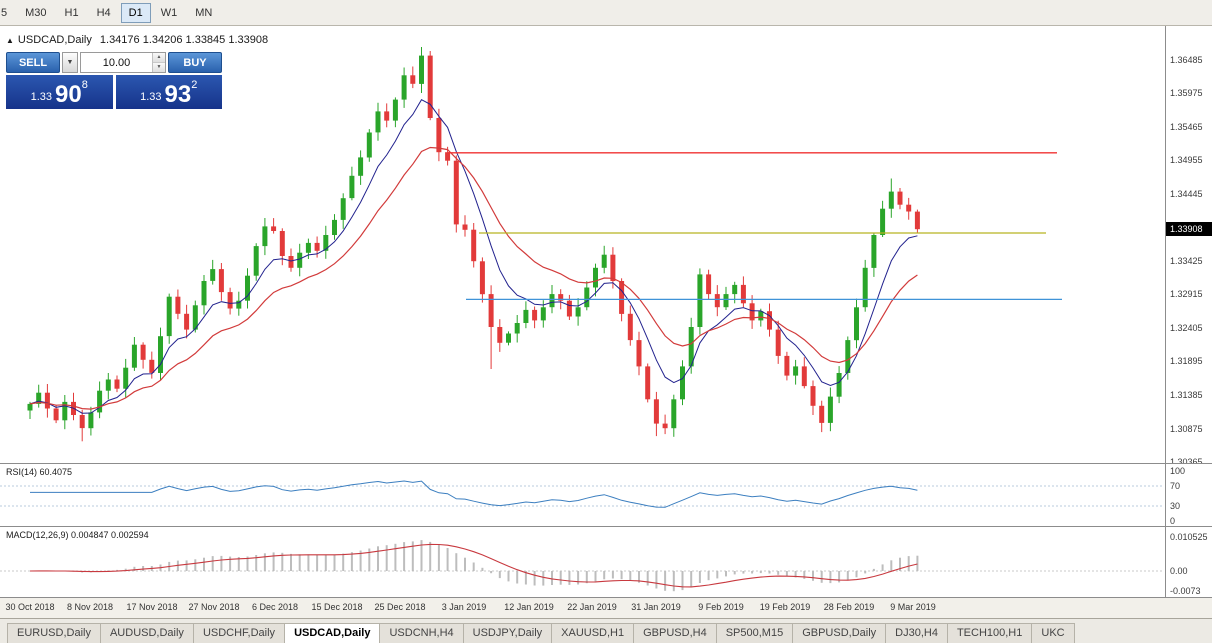 The height and width of the screenshot is (643, 1212). What do you see at coordinates (464, 607) in the screenshot?
I see `date-axis-label: 3 Jan 2019` at bounding box center [464, 607].